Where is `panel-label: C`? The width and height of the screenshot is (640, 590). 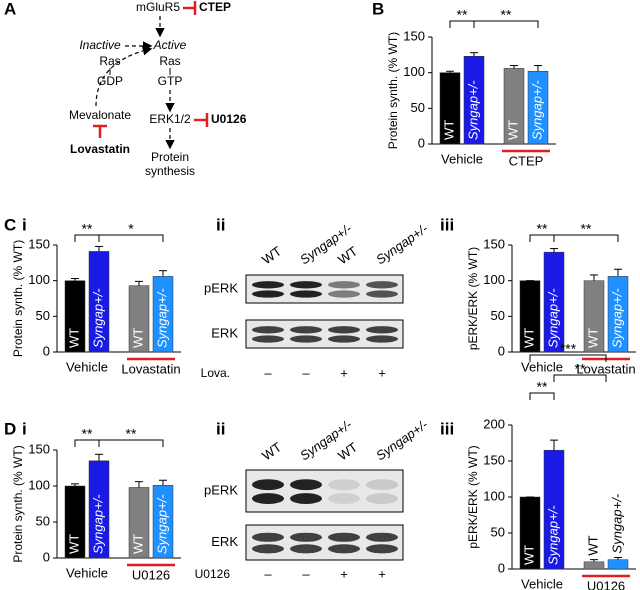 panel-label: C is located at coordinates (10, 224).